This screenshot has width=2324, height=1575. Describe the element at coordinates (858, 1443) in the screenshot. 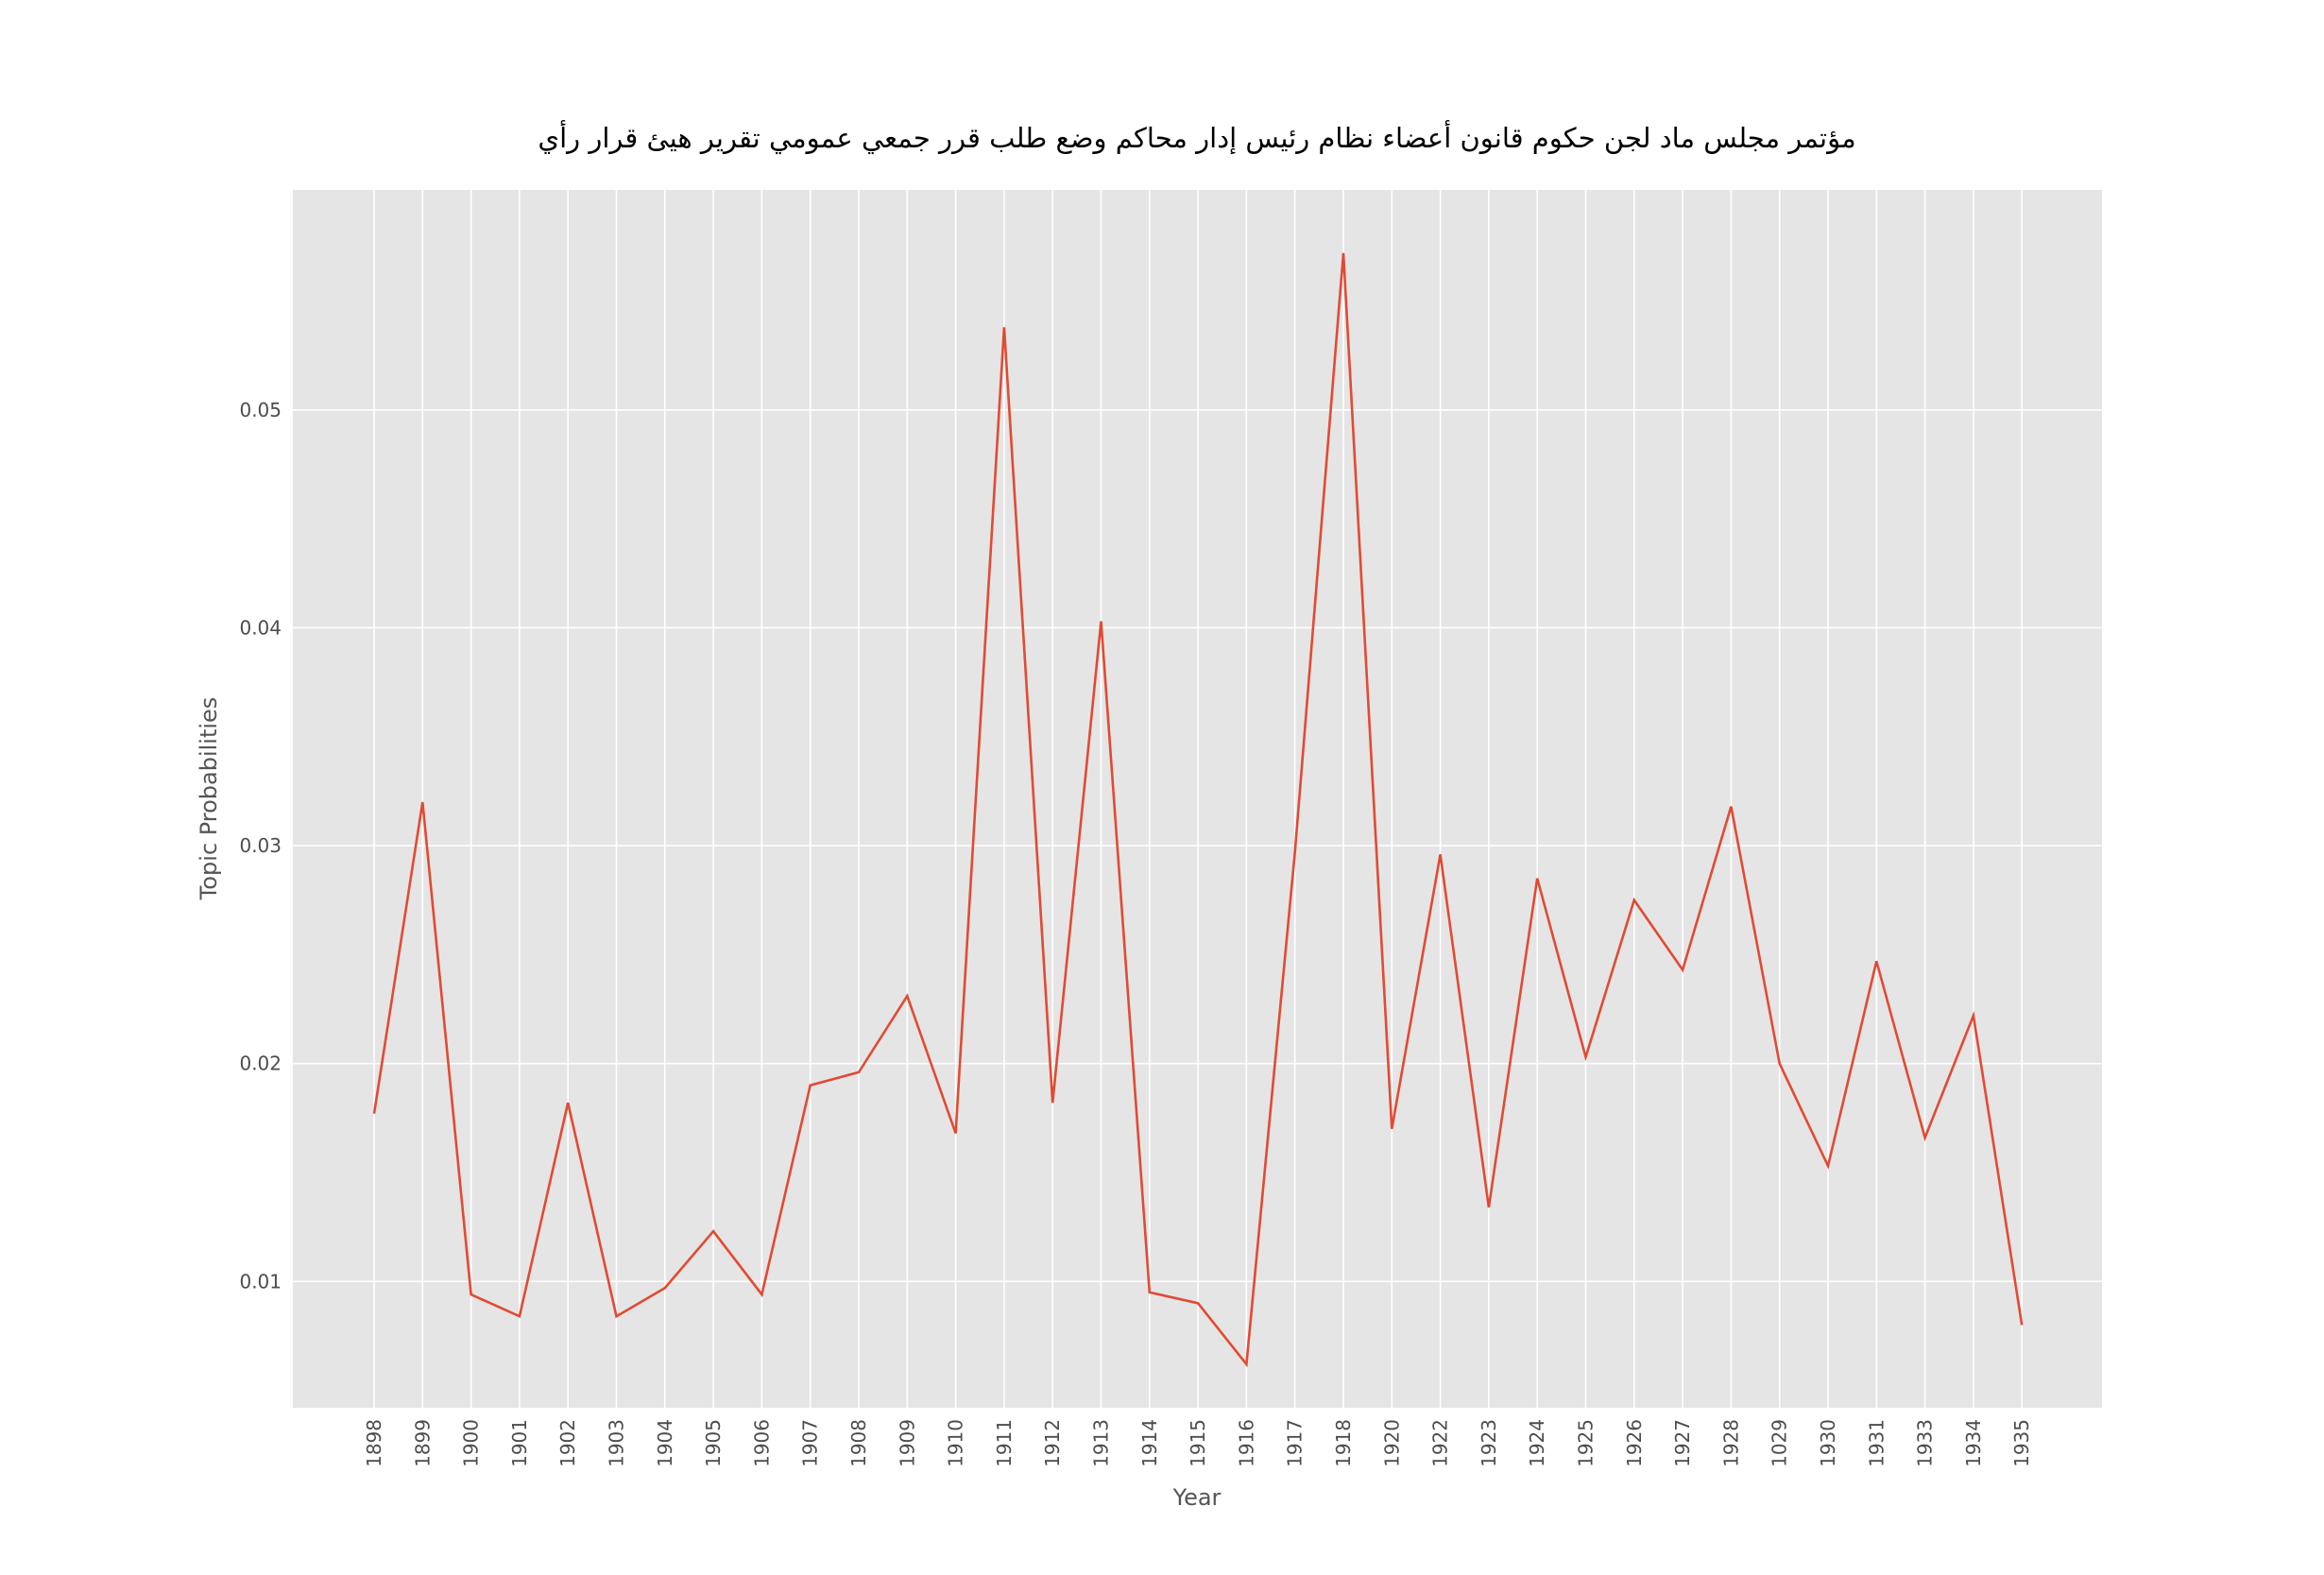

I see `x-tick-label: 1908` at that location.